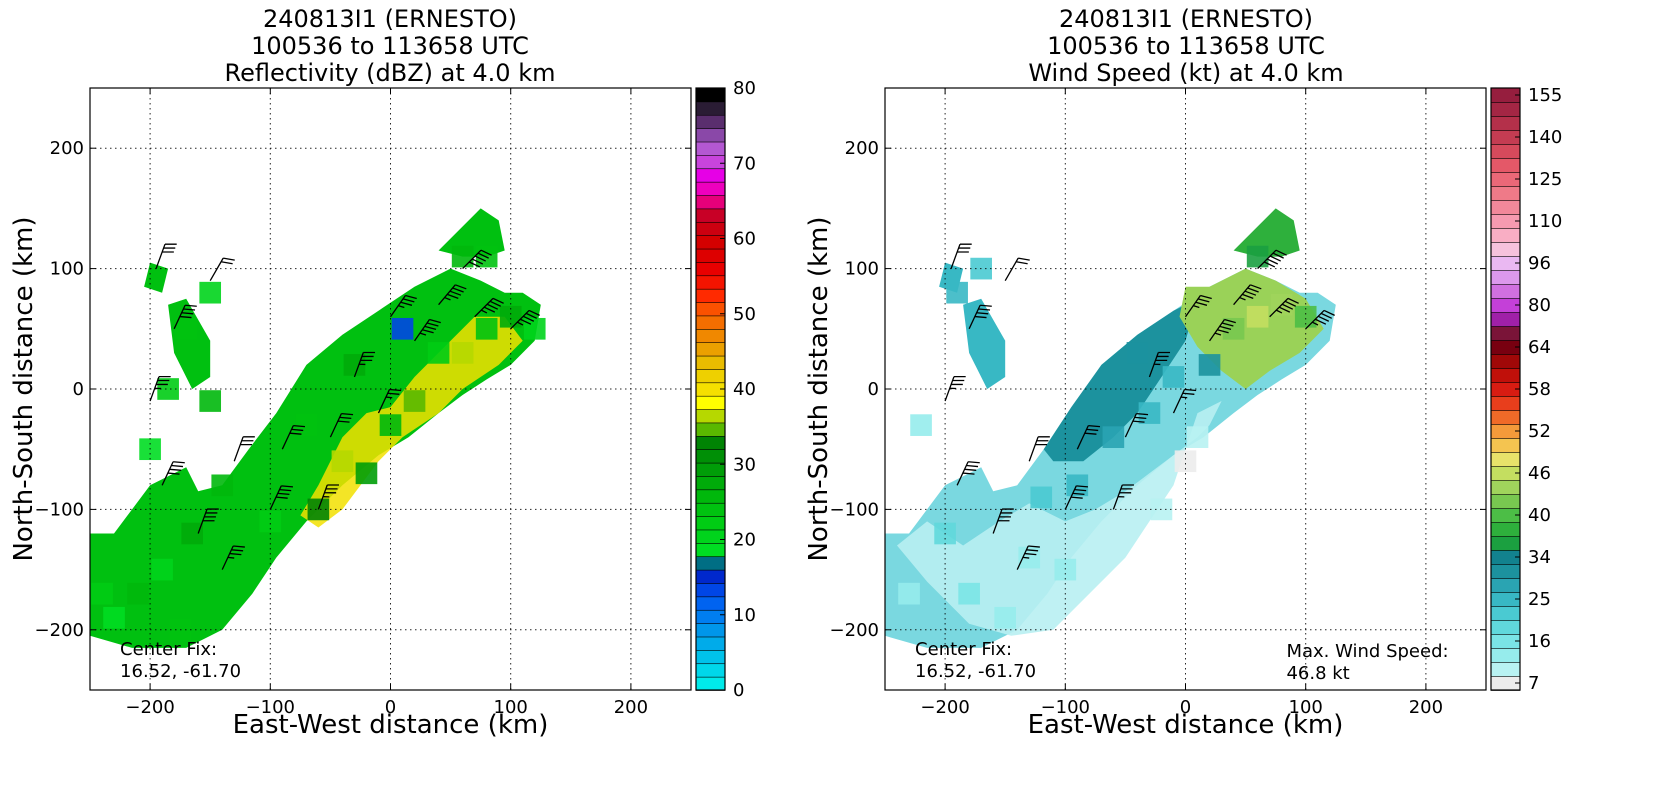 This screenshot has width=1655, height=791. Describe the element at coordinates (744, 88) in the screenshot. I see `colorbar-tick-label: 80` at that location.